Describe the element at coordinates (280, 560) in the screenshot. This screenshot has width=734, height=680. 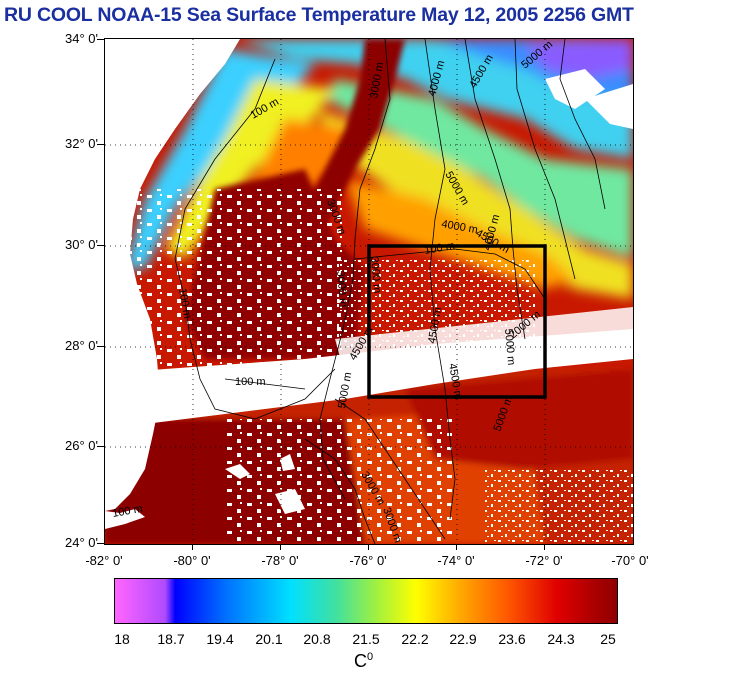
I see `lon-label-78: -78° 0'` at that location.